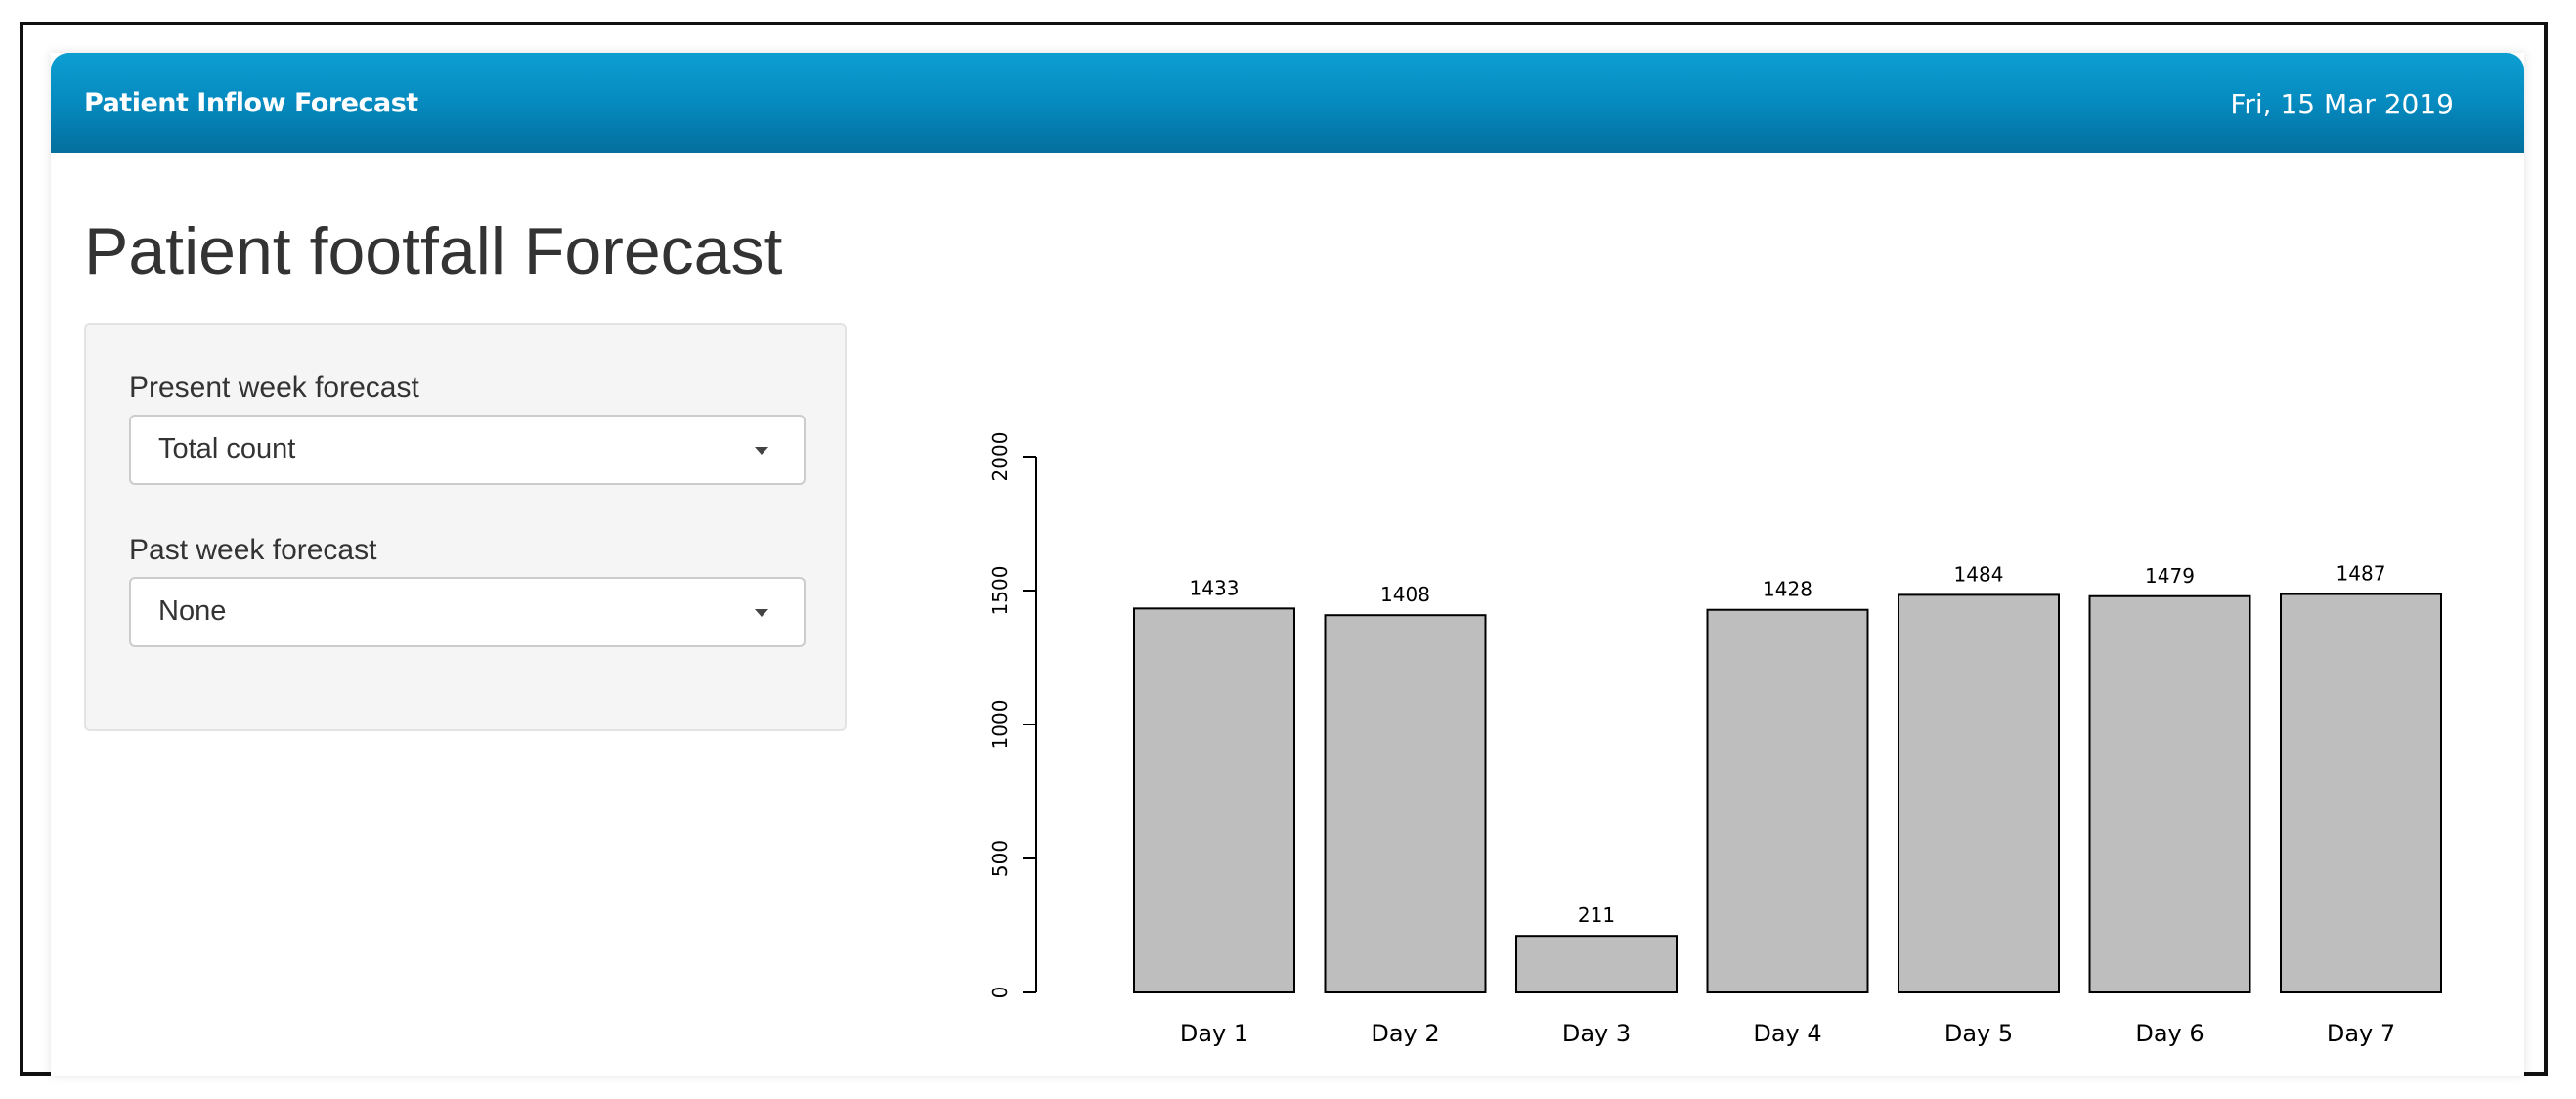 Image resolution: width=2576 pixels, height=1099 pixels. I want to click on app-title: Patient Inflow Forecast, so click(251, 103).